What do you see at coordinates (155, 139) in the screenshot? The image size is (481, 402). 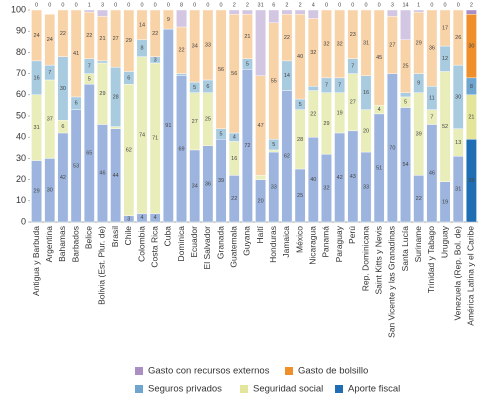 I see `value-label: 71` at bounding box center [155, 139].